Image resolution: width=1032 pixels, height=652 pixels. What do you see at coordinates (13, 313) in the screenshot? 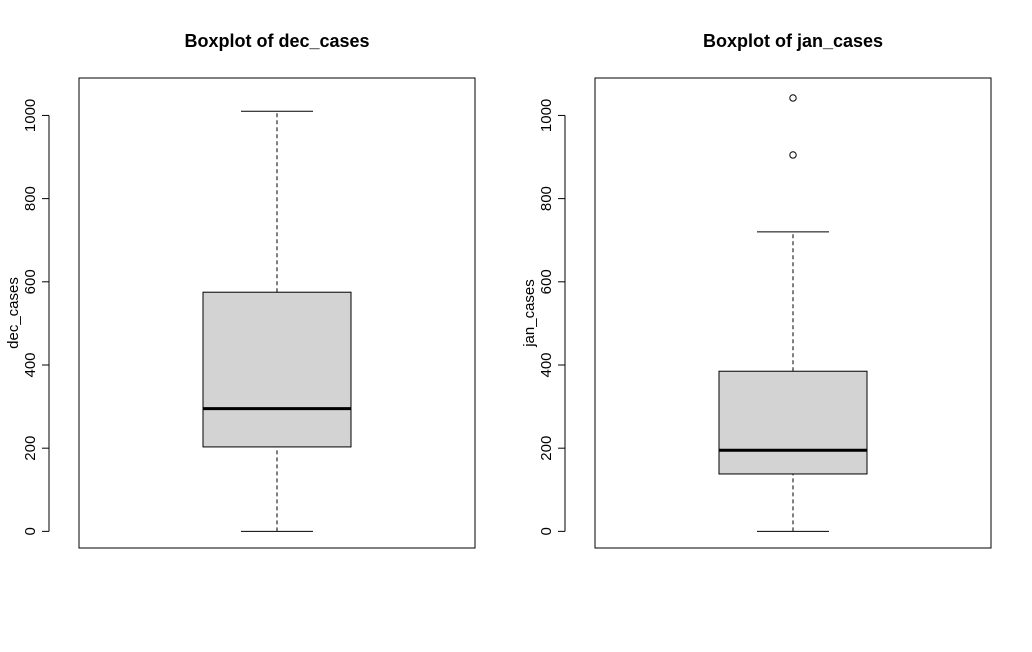
I see `y-axis-label: dec_cases` at bounding box center [13, 313].